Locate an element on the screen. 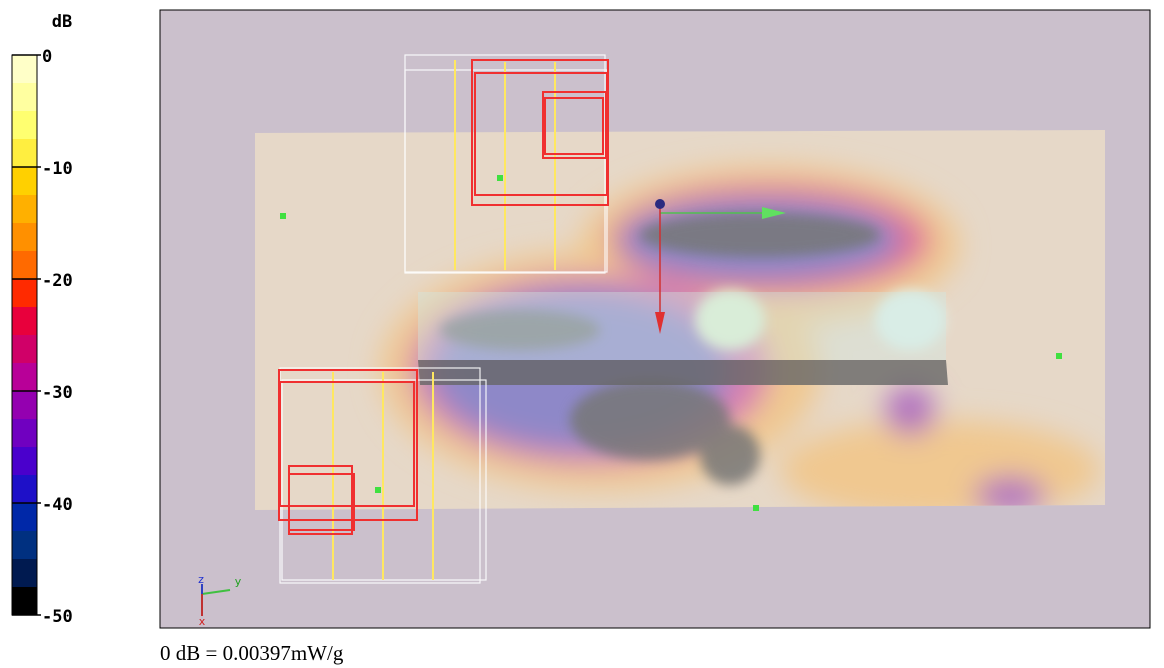 The image size is (1164, 668). colorbar-tick-label: -50 is located at coordinates (57, 617).